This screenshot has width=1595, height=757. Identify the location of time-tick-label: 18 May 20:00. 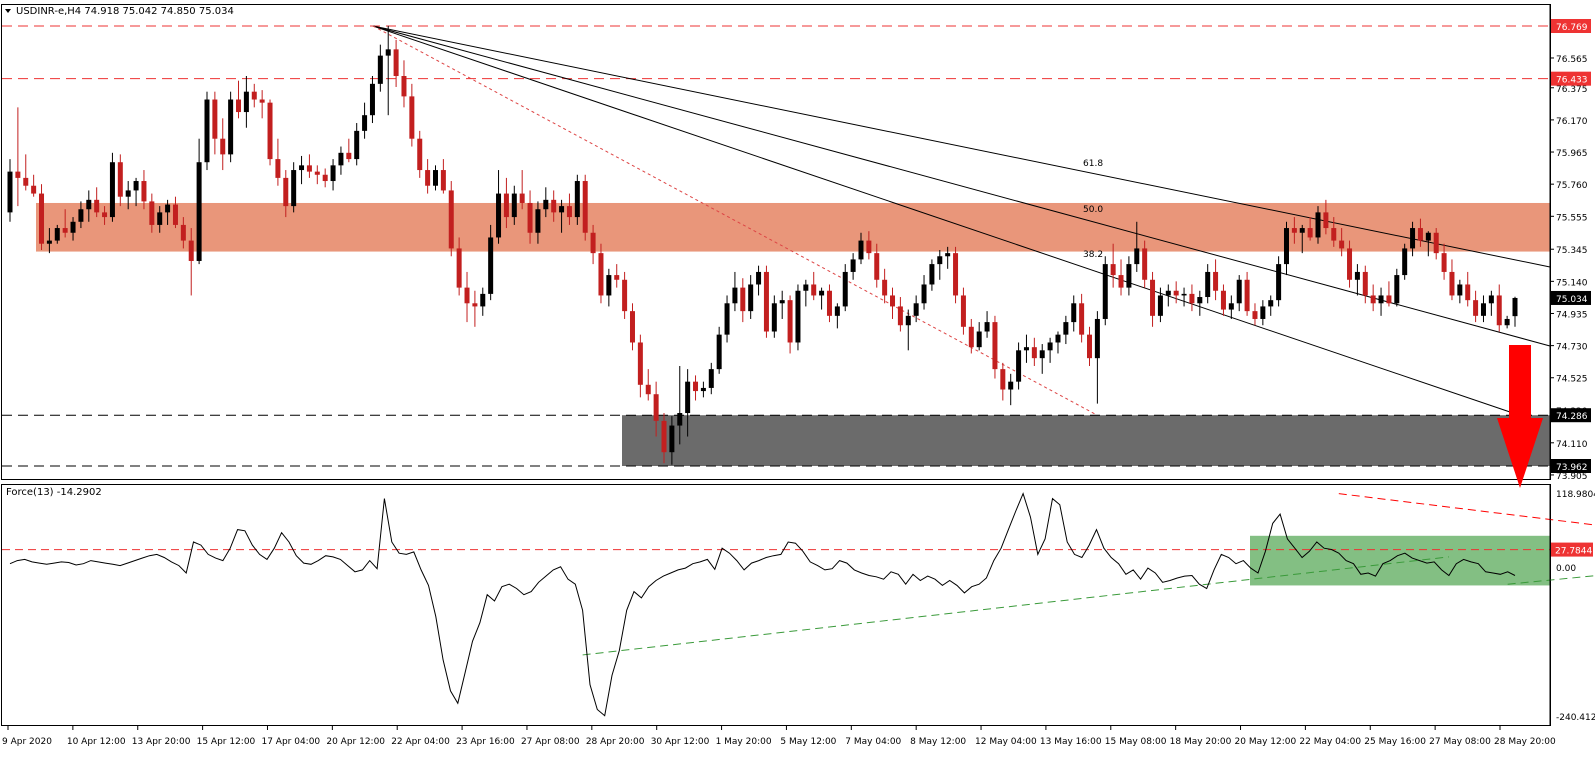
(1201, 742).